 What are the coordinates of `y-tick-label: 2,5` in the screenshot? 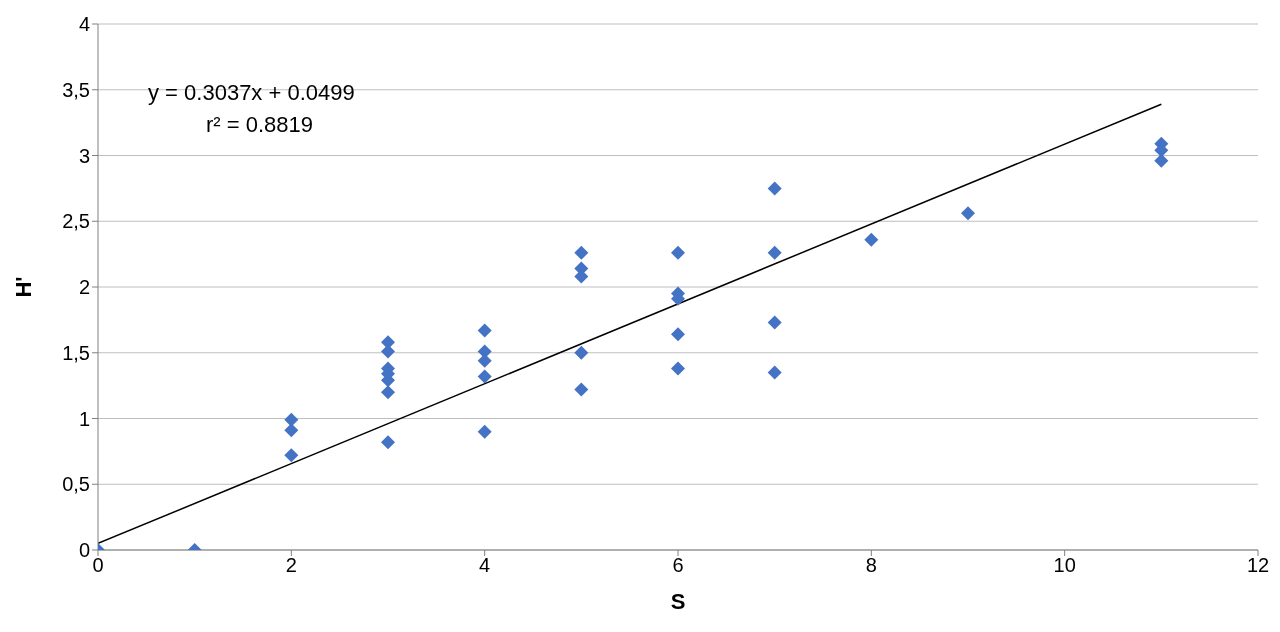 It's located at (76, 221).